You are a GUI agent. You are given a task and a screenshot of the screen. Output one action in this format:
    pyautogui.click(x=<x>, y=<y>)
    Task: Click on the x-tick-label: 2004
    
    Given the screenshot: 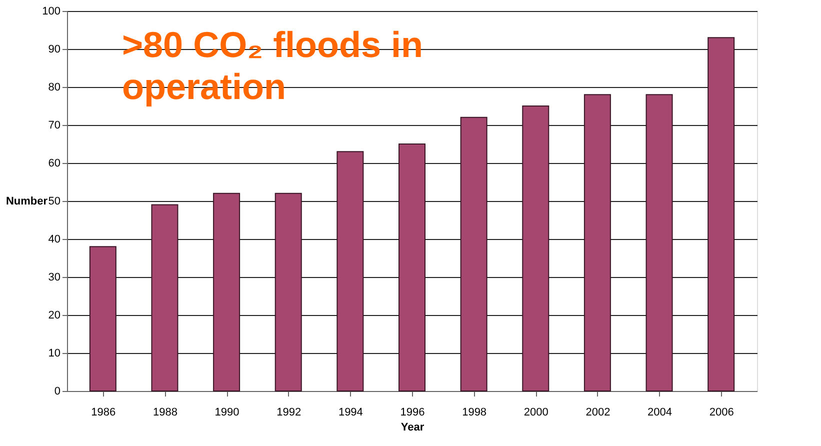 What is the action you would take?
    pyautogui.click(x=660, y=412)
    